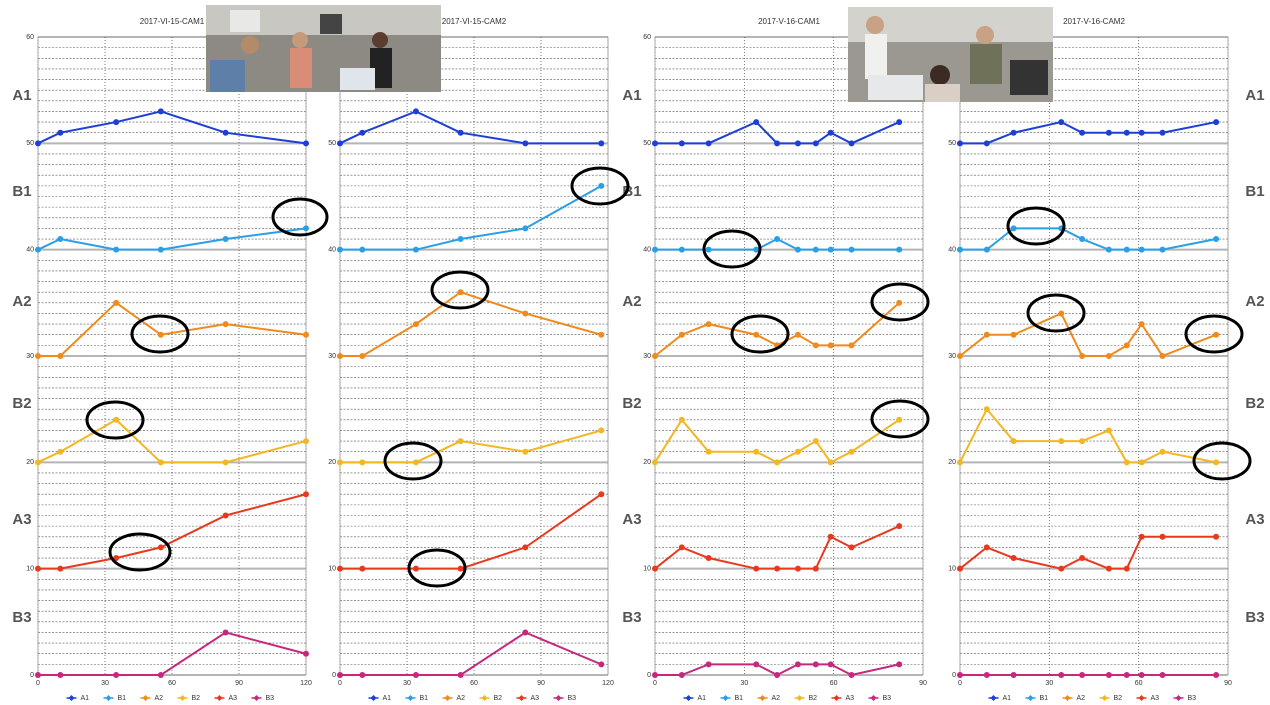 This screenshot has height=705, width=1270. Describe the element at coordinates (1254, 301) in the screenshot. I see `row-label: A2` at that location.